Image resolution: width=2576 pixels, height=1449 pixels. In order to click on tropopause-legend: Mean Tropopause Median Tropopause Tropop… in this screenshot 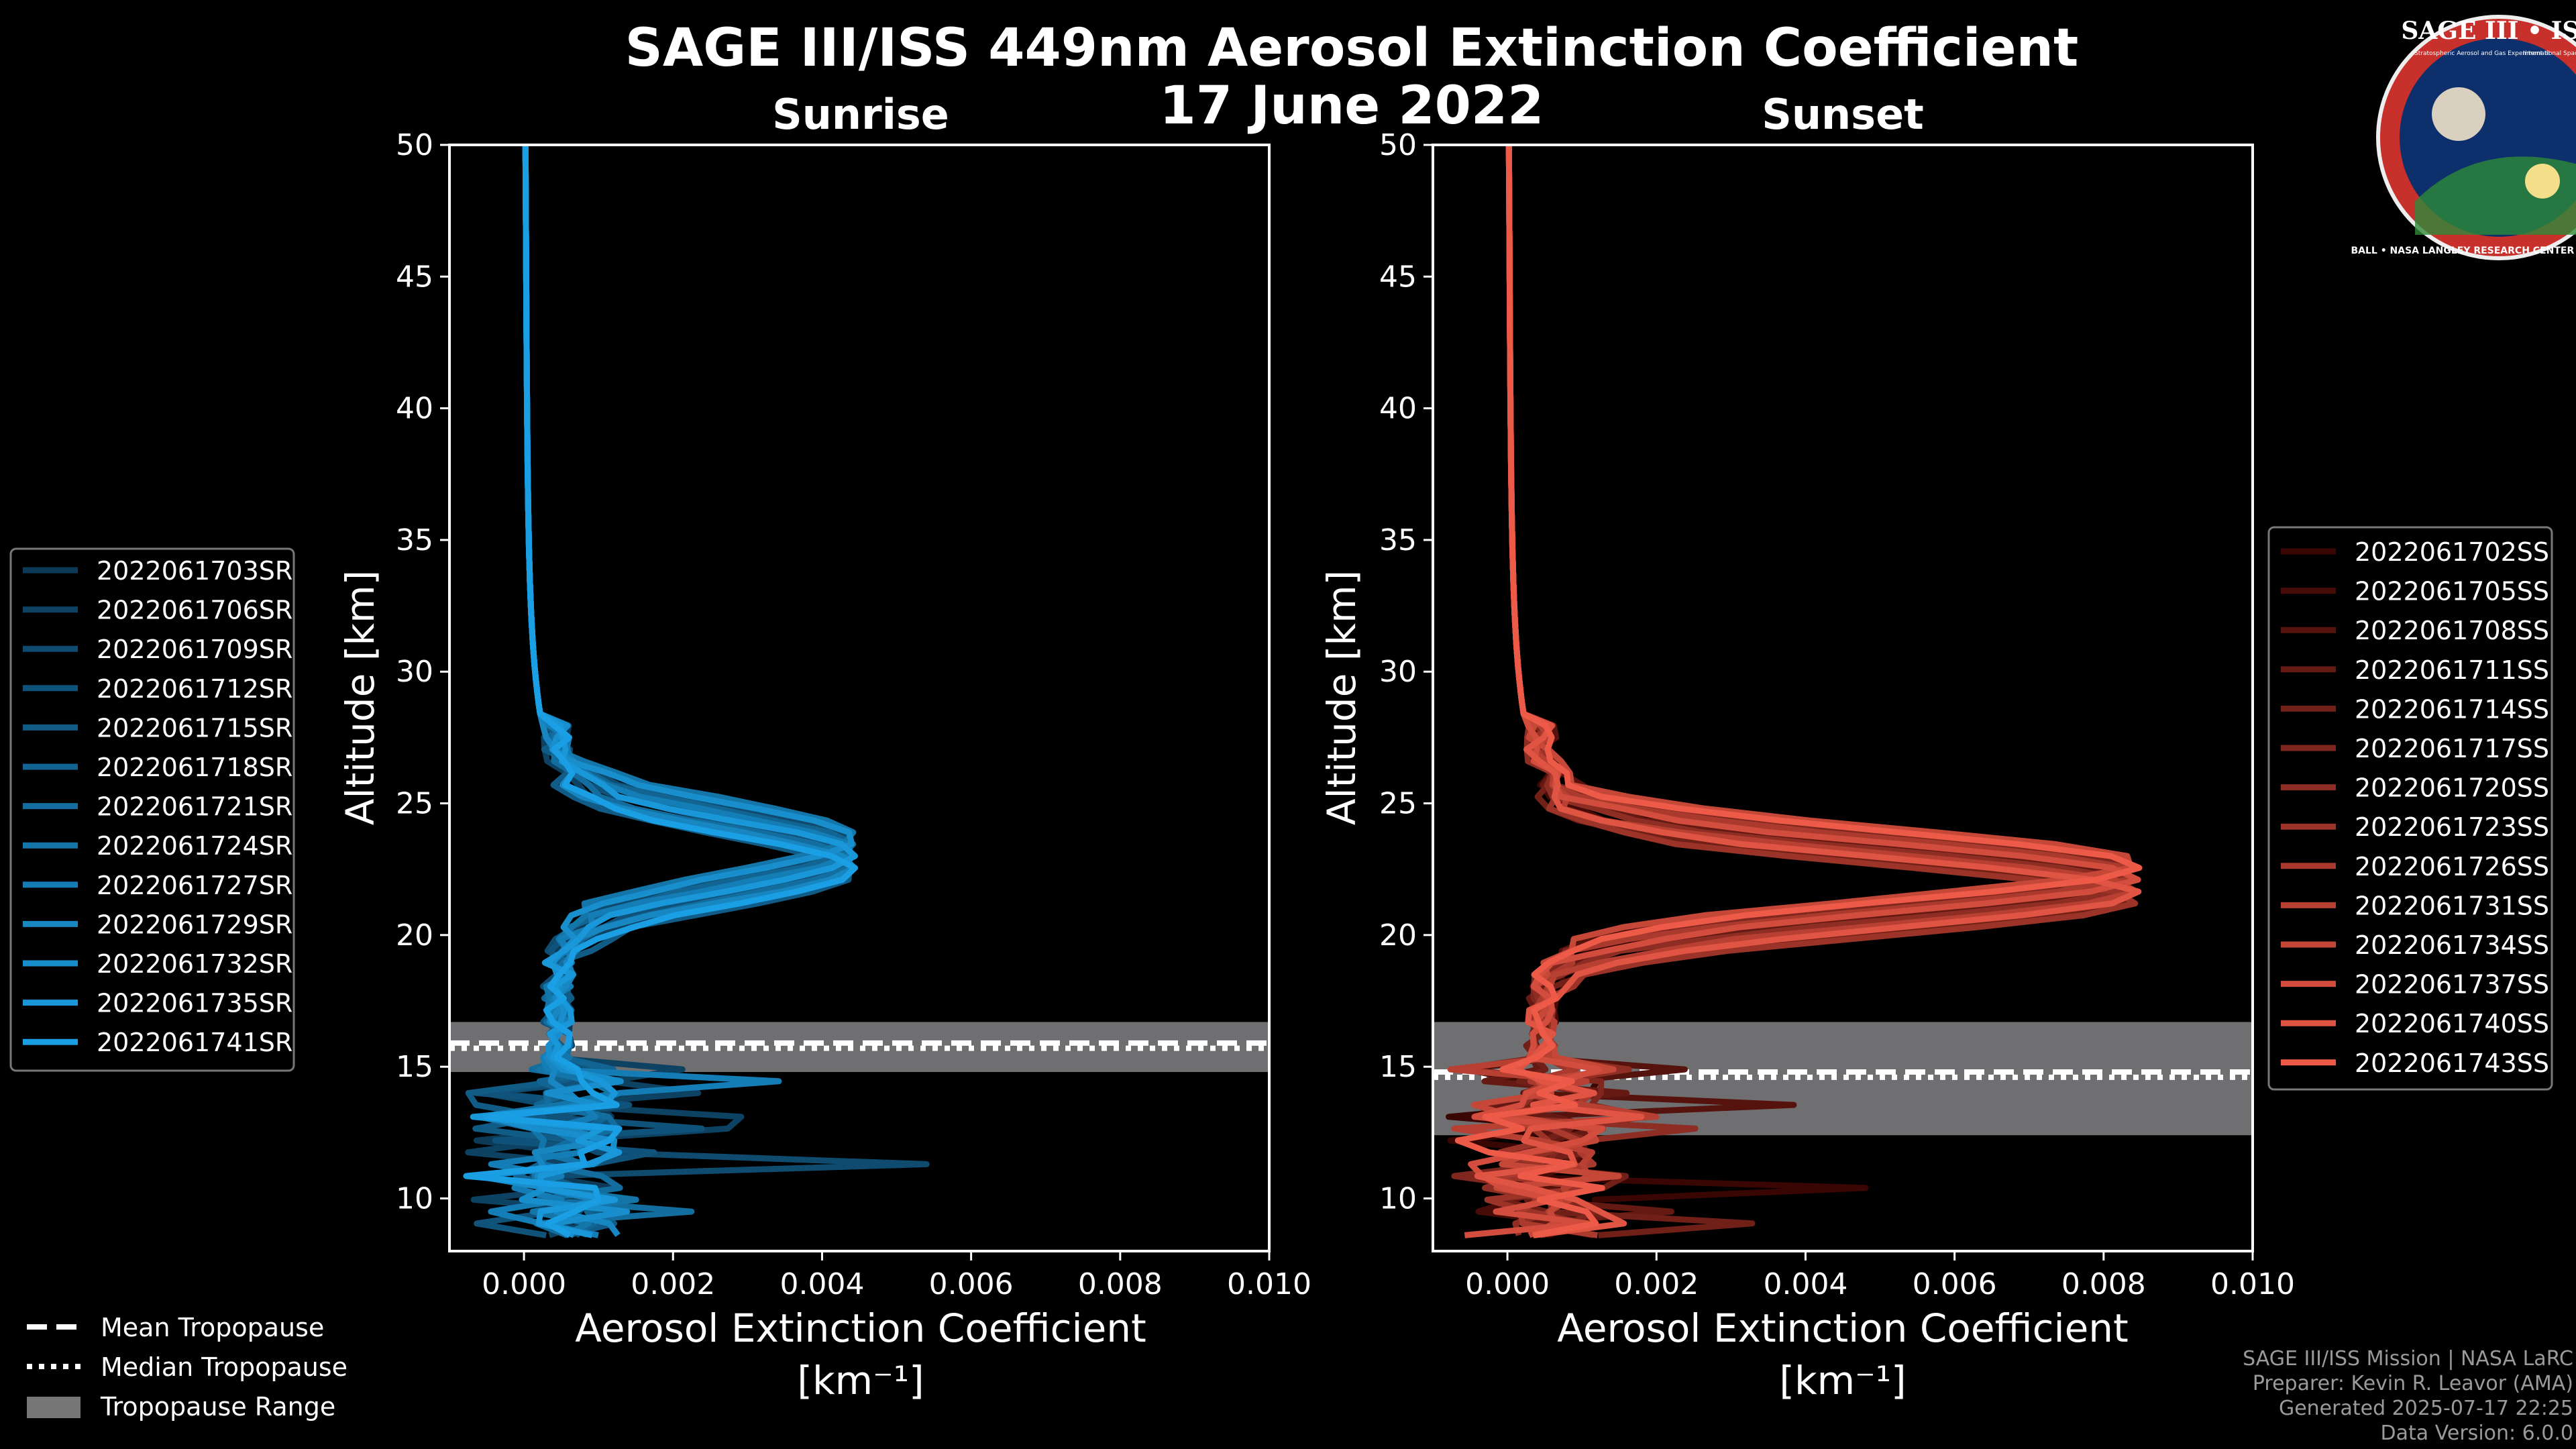, I will do `click(187, 1367)`.